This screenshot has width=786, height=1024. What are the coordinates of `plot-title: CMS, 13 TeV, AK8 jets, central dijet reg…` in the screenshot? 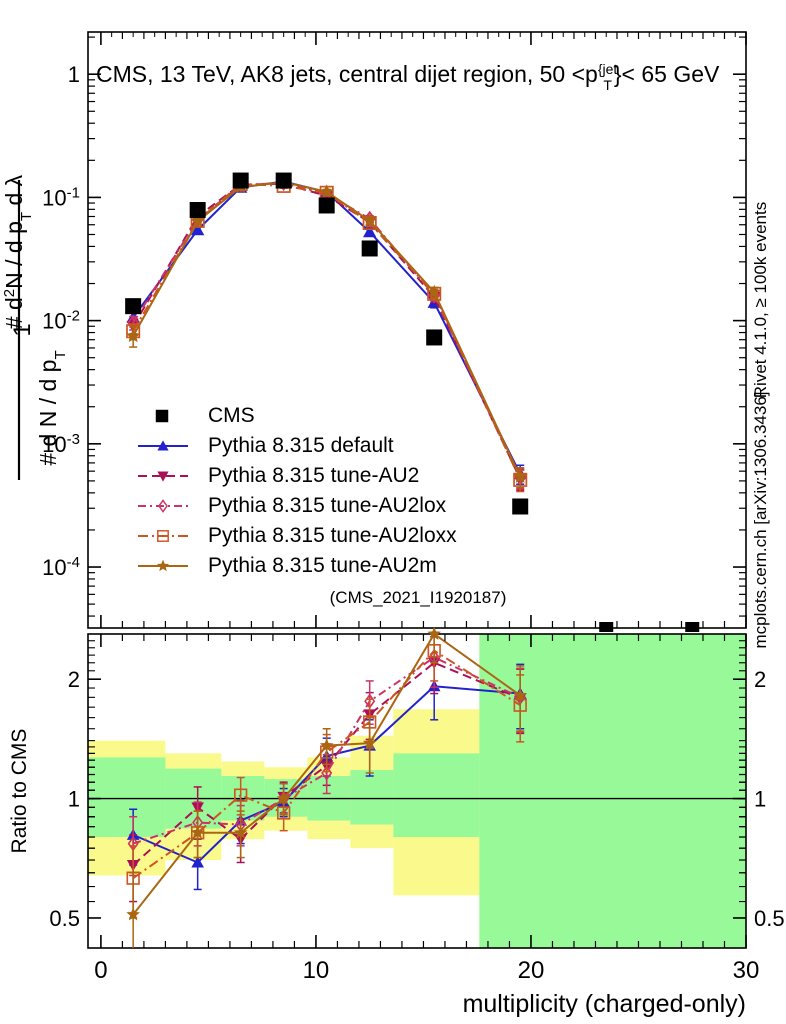 It's located at (408, 77).